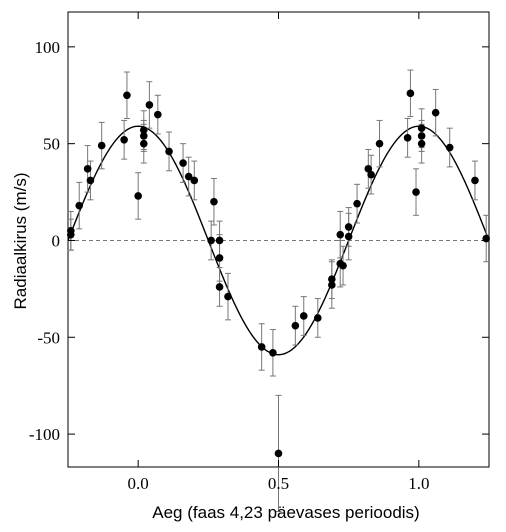  Describe the element at coordinates (48, 337) in the screenshot. I see `y-tick-label: -50` at that location.